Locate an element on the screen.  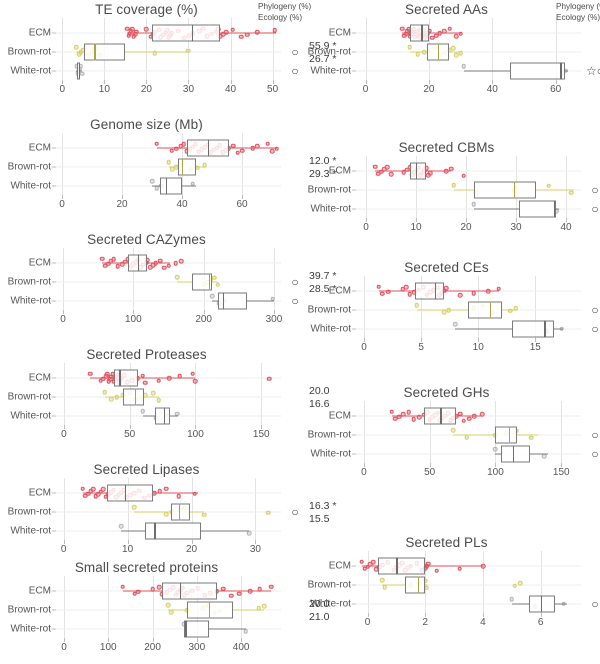
ecology-value: 26.7 * is located at coordinates (323, 59).